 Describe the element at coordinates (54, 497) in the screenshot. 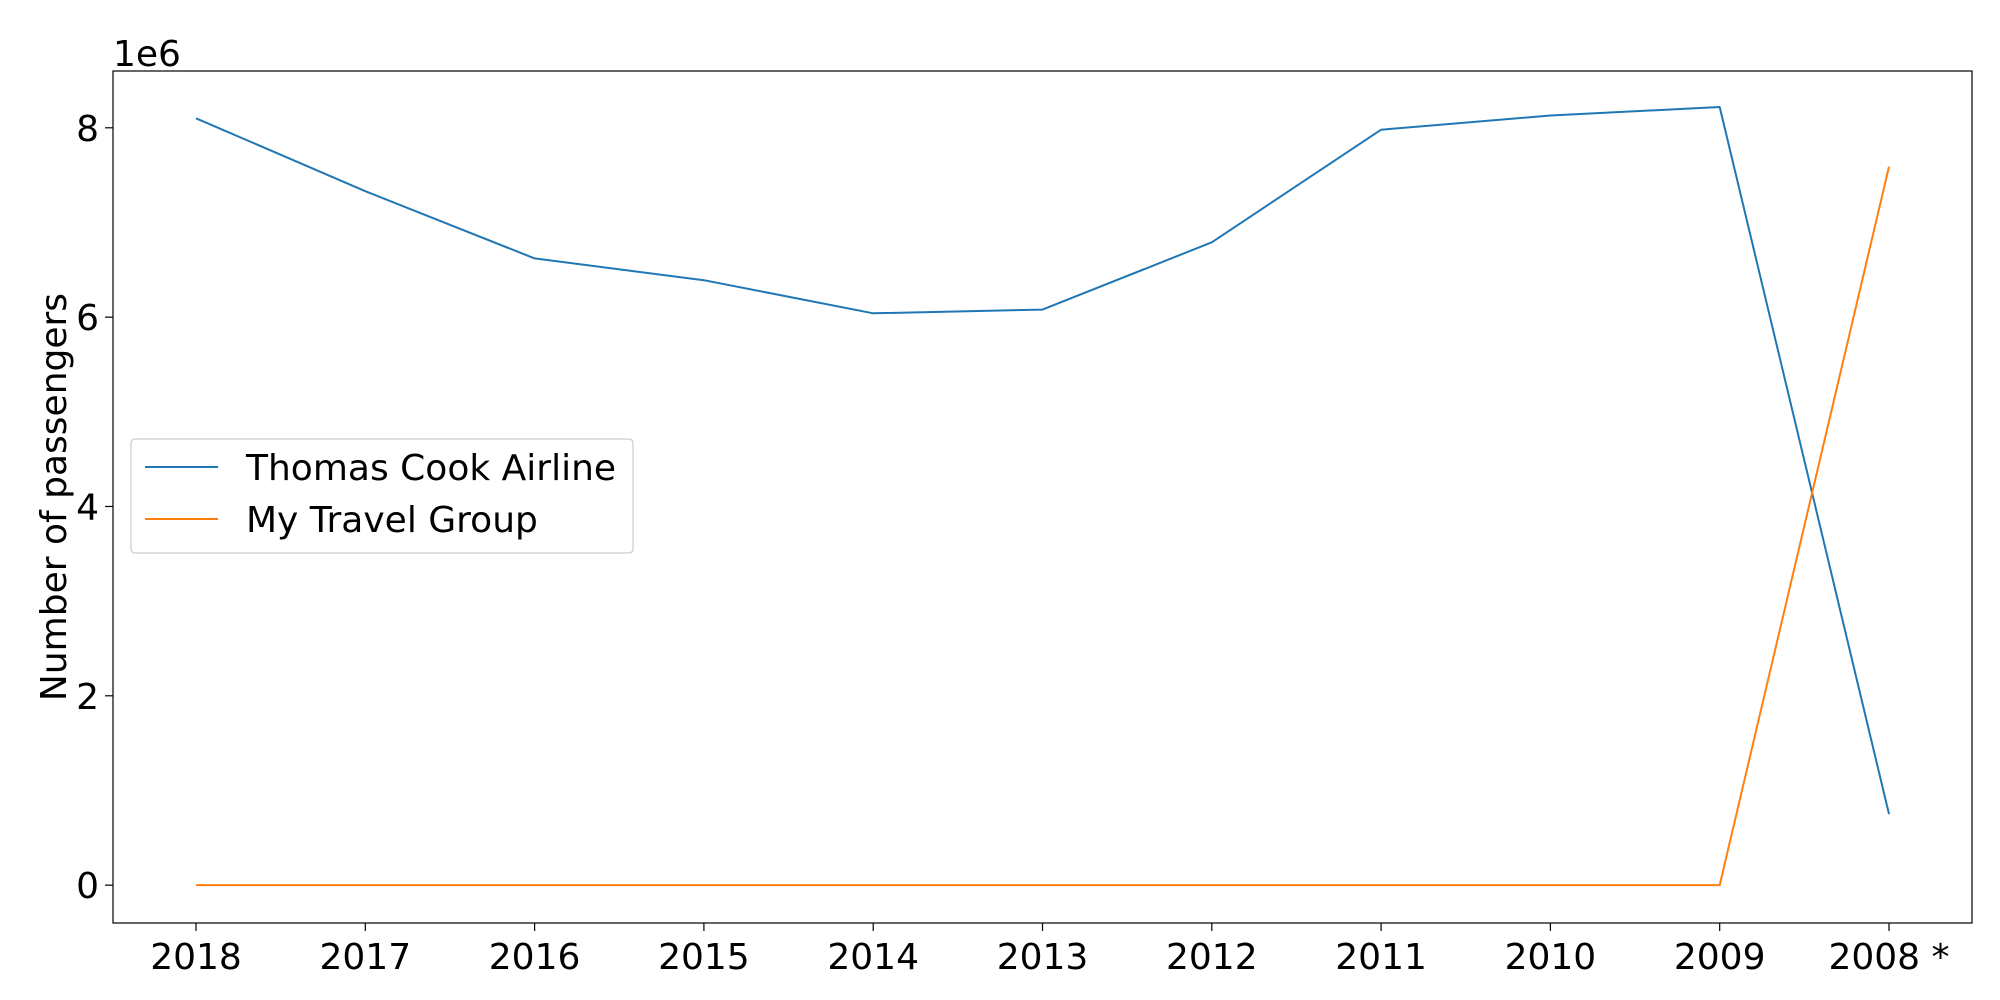

I see `y-axis-label: Number of passengers` at that location.